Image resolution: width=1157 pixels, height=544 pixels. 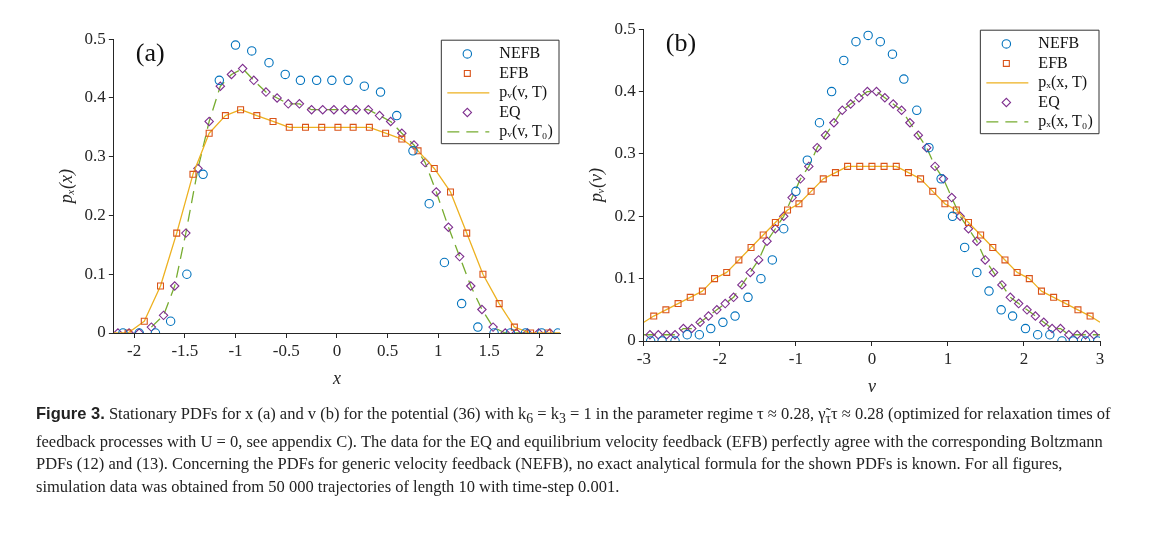 I want to click on legend-label: pₓ(x, T₀), so click(x=1065, y=121).